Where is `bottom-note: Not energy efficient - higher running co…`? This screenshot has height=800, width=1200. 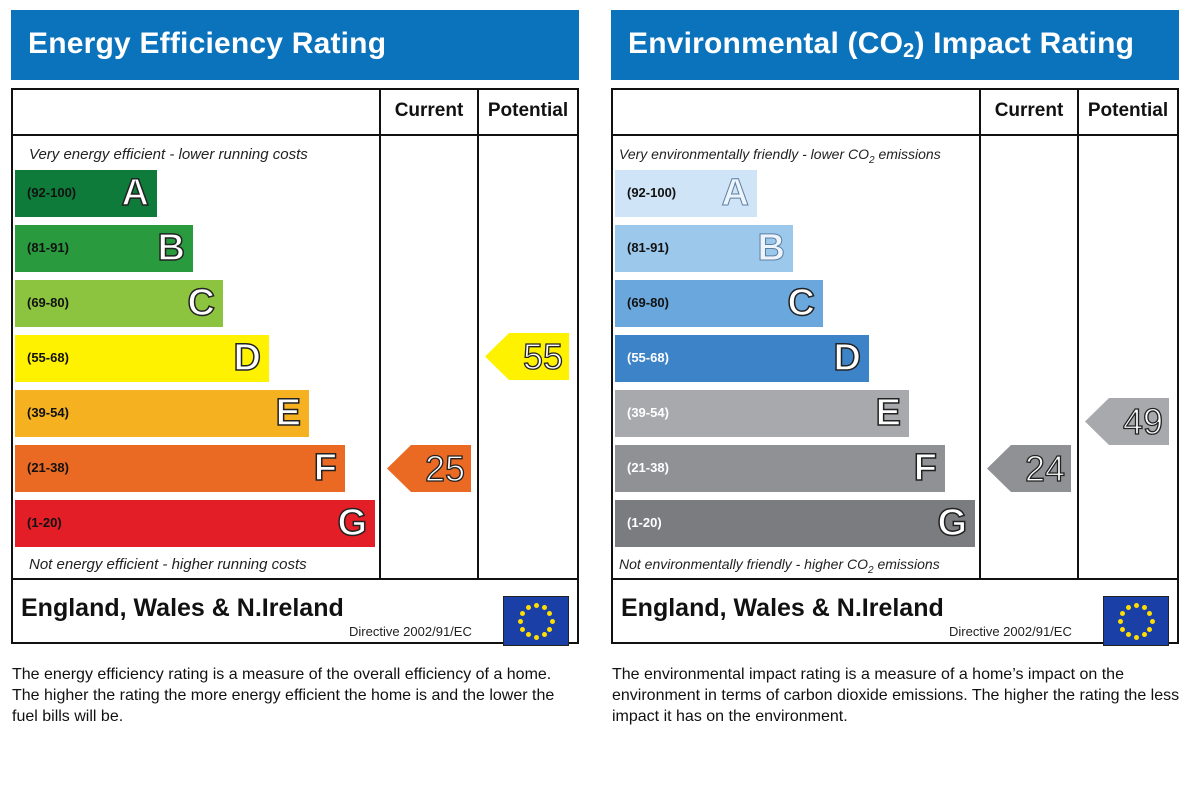
bottom-note: Not energy efficient - higher running co… is located at coordinates (168, 564).